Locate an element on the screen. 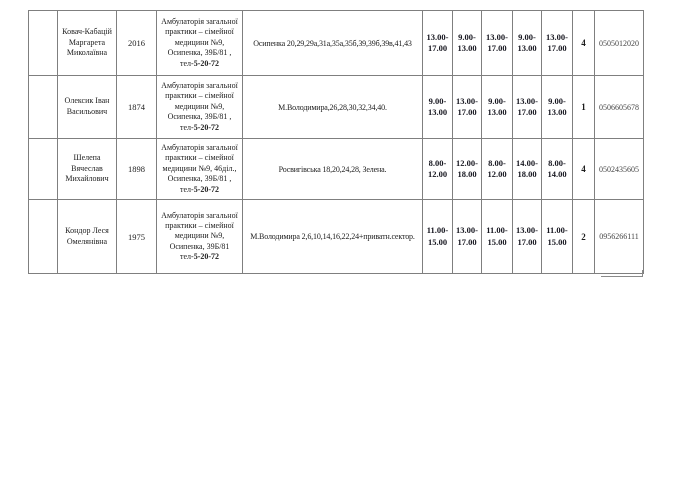 This screenshot has width=688, height=487. doctor-name-cell: Кондор Леся Омелянівна is located at coordinates (87, 236).